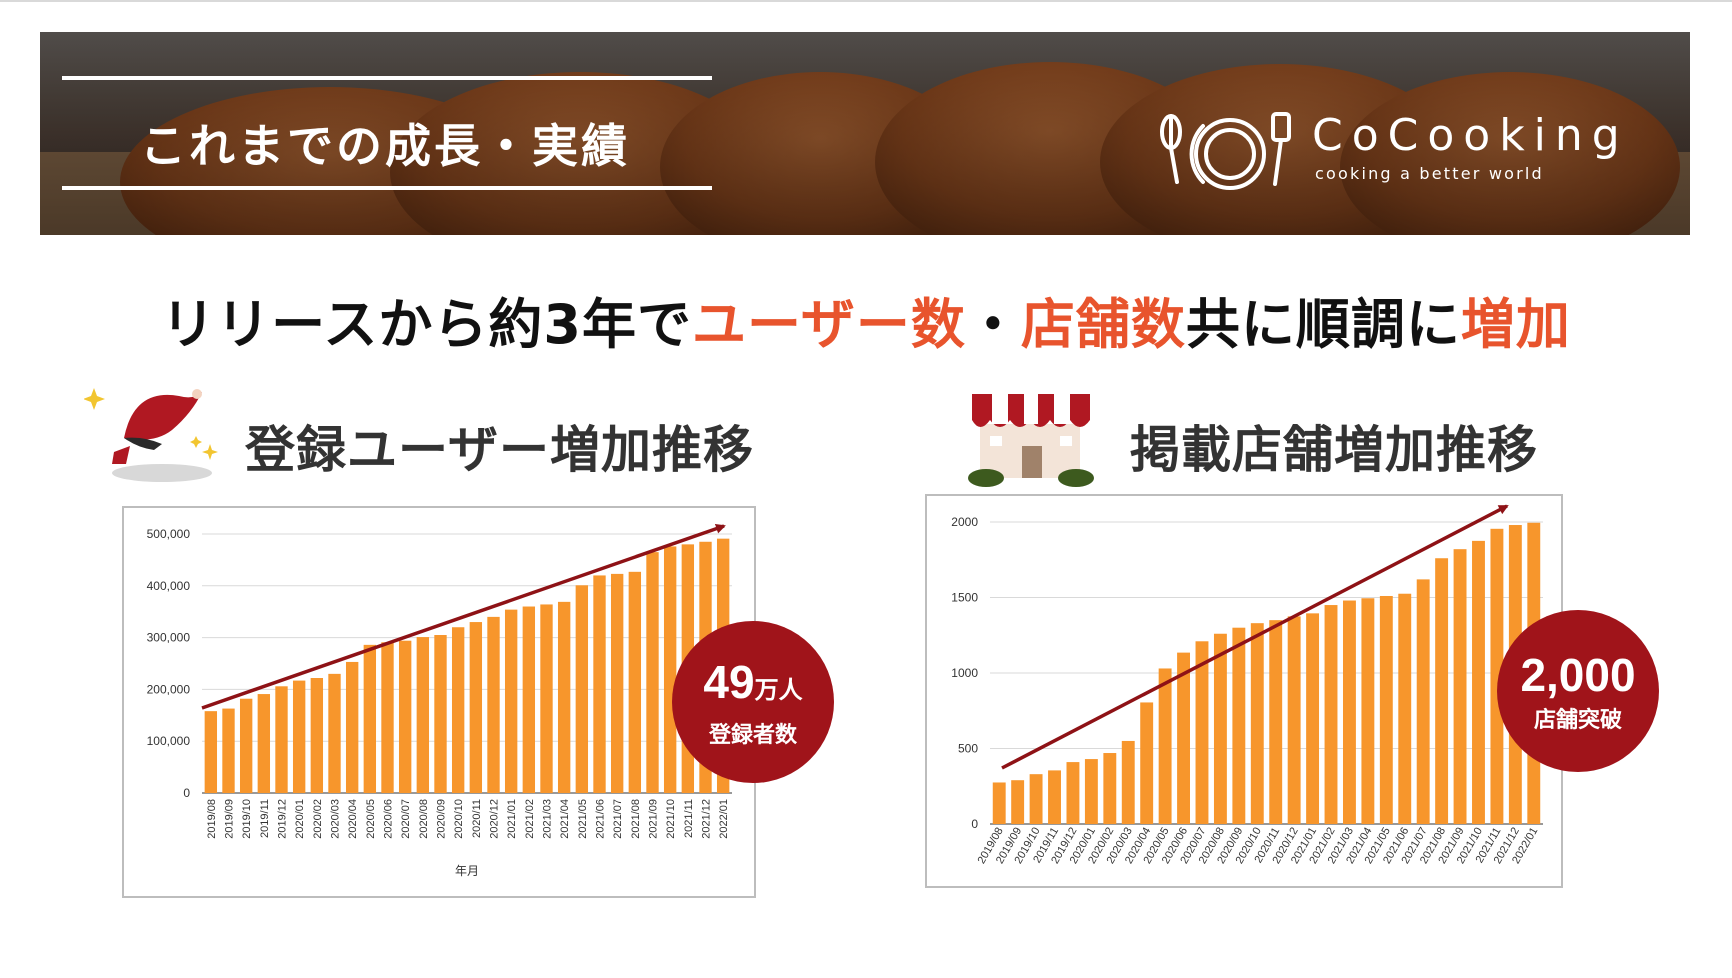 This screenshot has width=1732, height=978. I want to click on storefront-icon, so click(1031, 440).